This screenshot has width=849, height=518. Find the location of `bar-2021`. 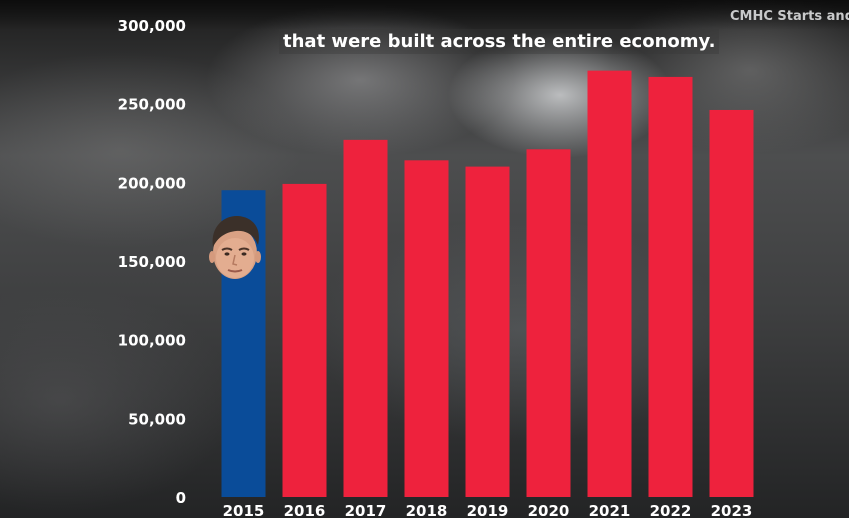

bar-2021 is located at coordinates (609, 284).